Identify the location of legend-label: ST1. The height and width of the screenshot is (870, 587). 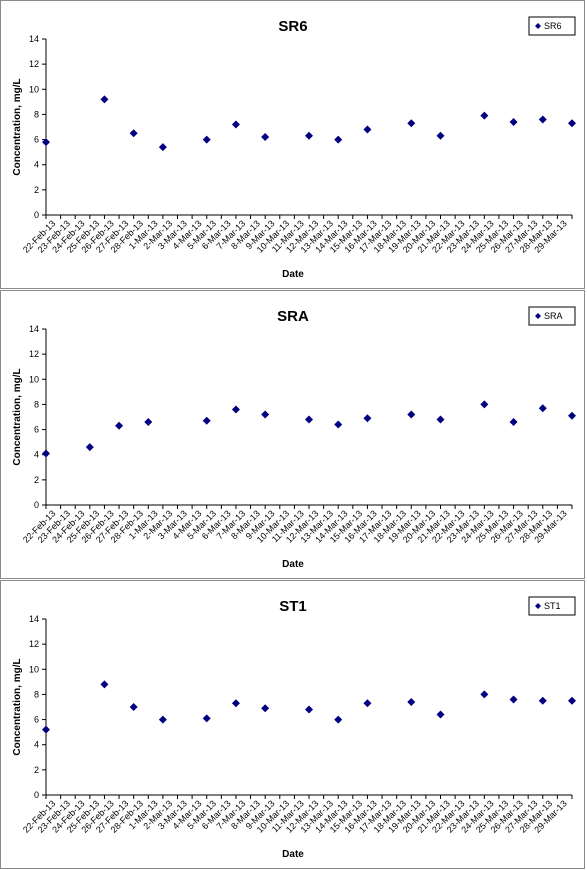
(552, 606).